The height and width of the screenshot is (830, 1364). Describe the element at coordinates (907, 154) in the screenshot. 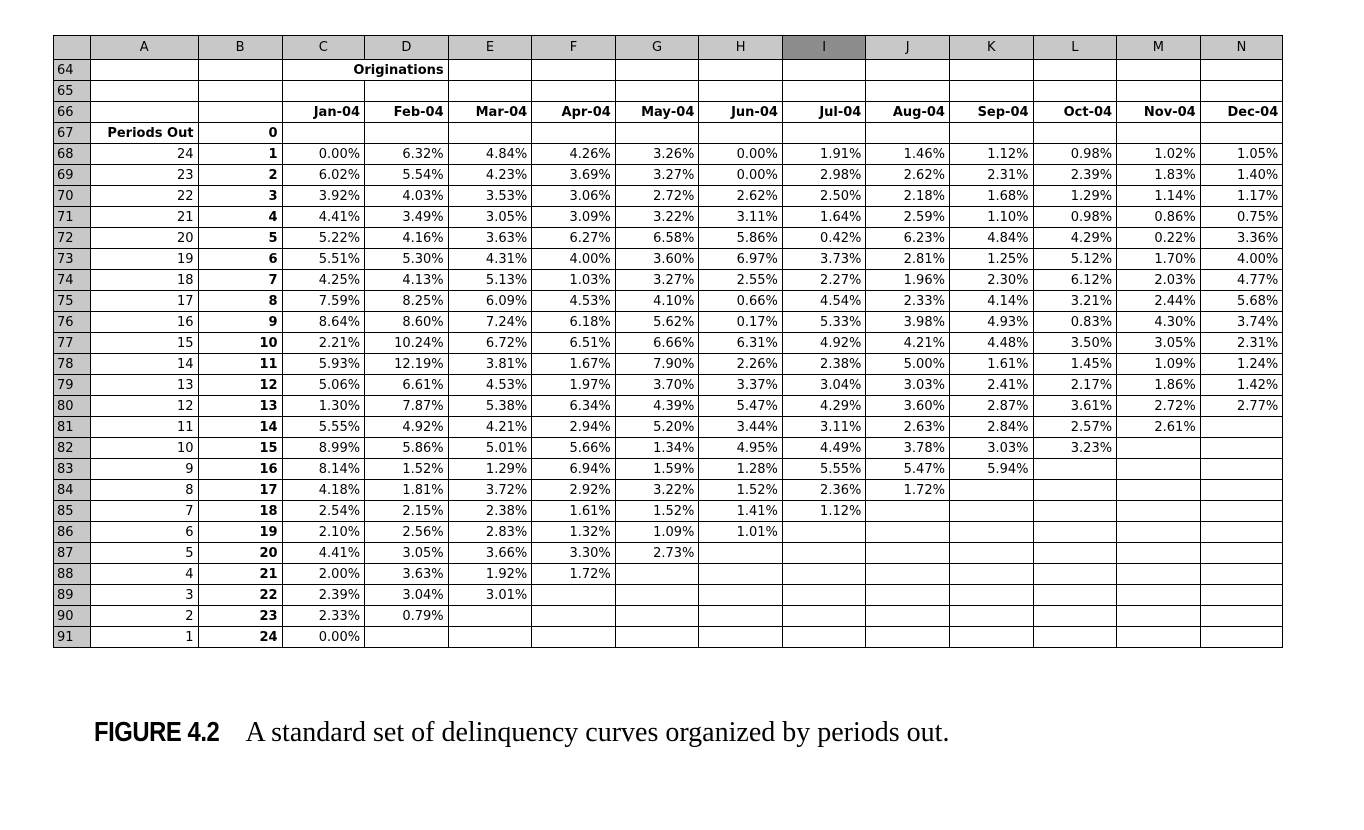

I see `delinquency-rate-cell: 1.46%` at that location.